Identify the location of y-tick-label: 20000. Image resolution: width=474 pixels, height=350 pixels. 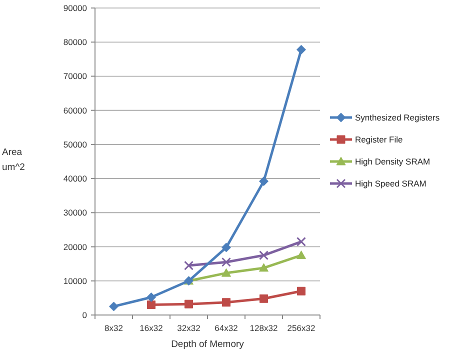
(75, 247).